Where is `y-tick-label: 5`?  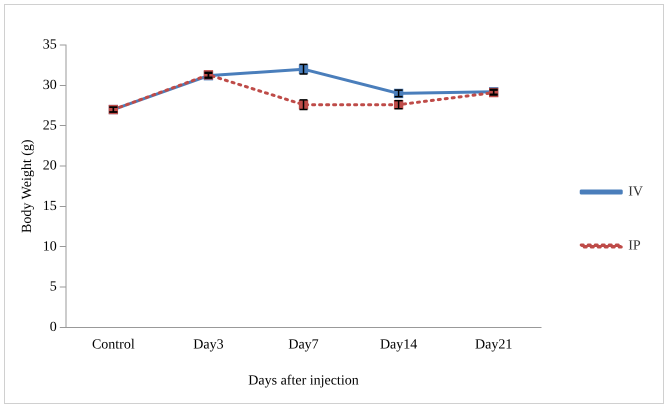 y-tick-label: 5 is located at coordinates (53, 287).